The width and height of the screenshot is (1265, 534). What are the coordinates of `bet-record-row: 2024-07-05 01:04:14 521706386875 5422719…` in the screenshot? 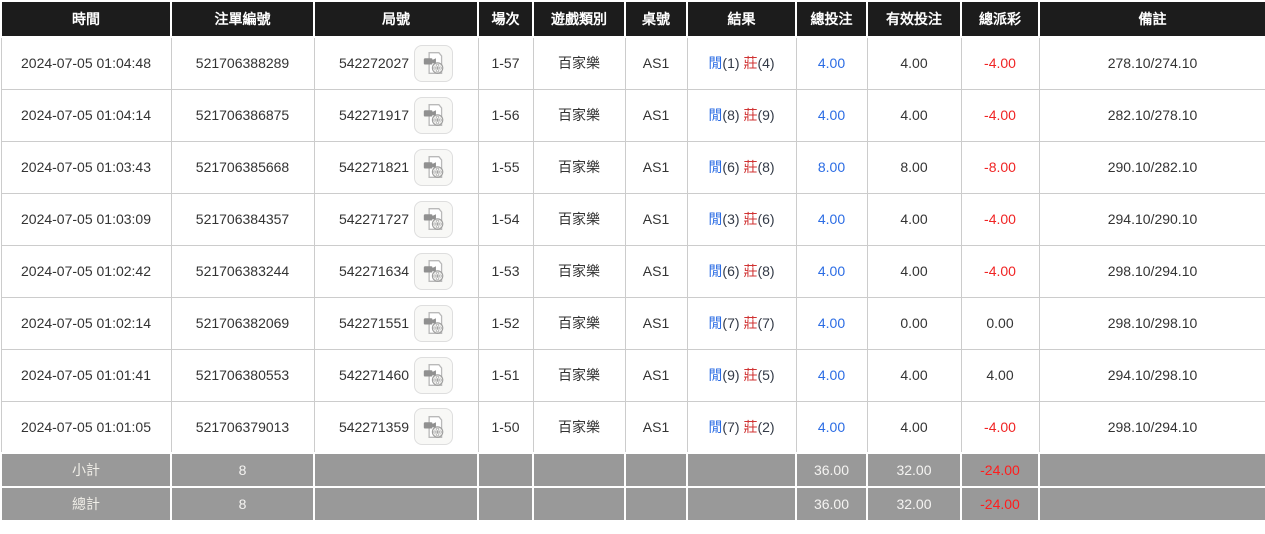 It's located at (632, 115).